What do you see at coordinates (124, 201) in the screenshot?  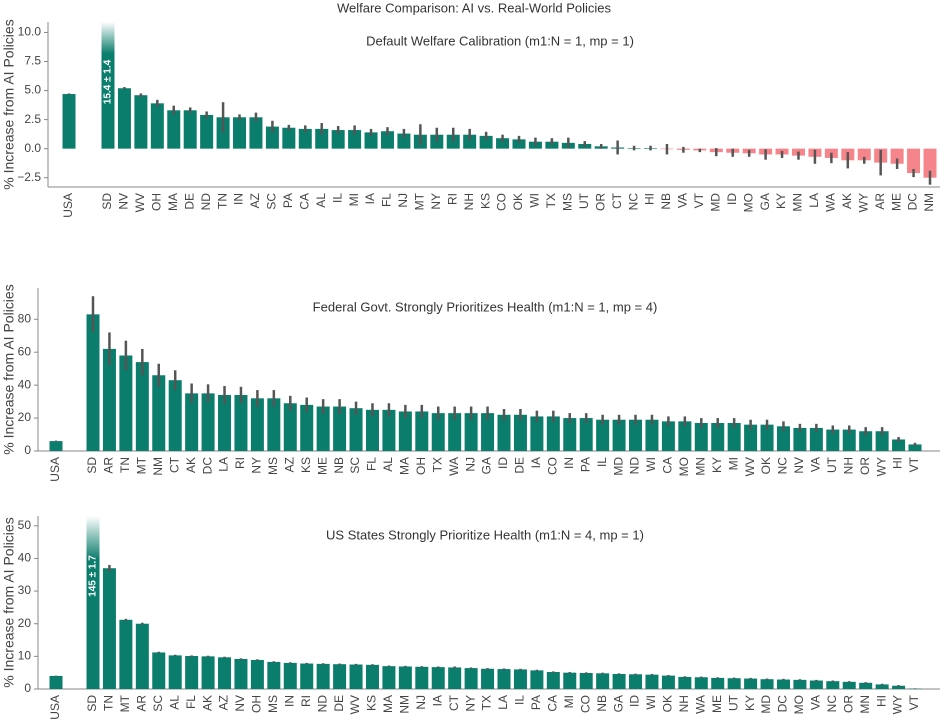 I see `x-tick-label: NV` at bounding box center [124, 201].